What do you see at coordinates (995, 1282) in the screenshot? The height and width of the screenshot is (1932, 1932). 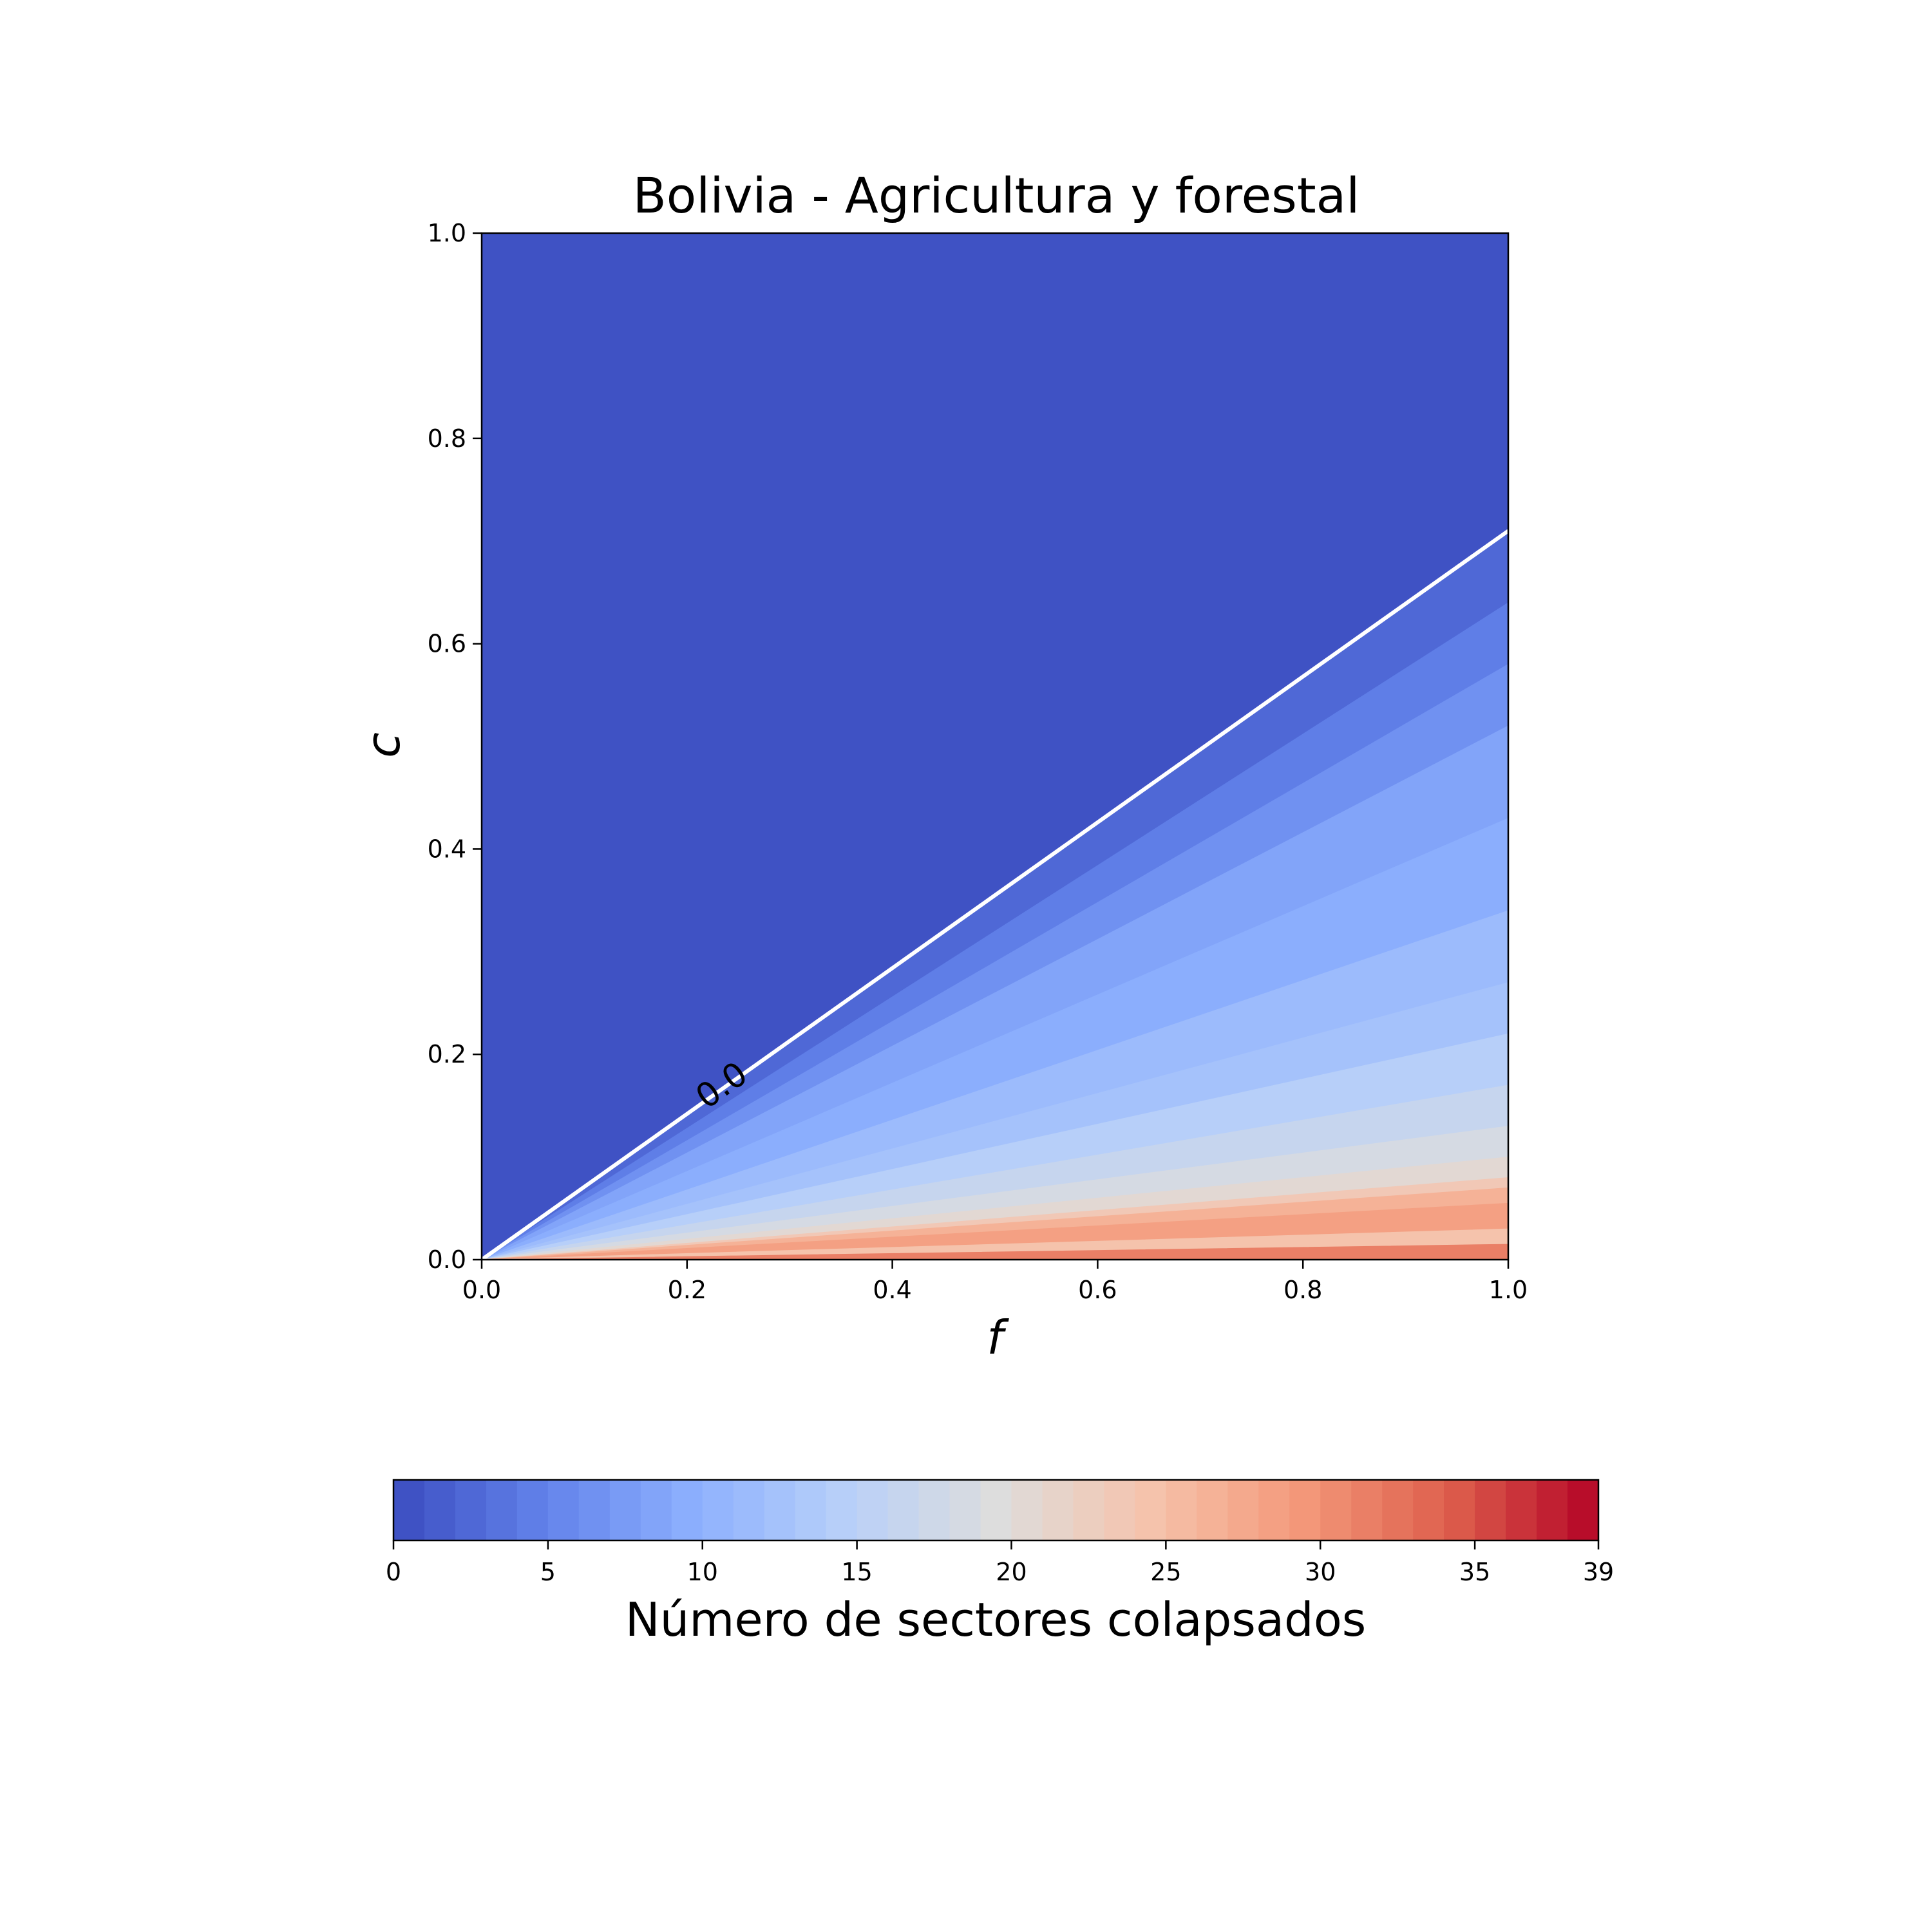 I see `x-axis-ticks: 0.0 0.2 0.4 0.6 0.8 1.0` at bounding box center [995, 1282].